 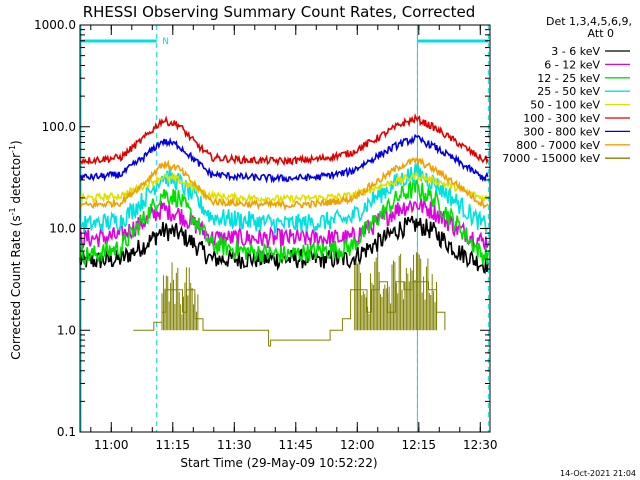 I want to click on legend-label: 7000 - 15000 keV, so click(x=551, y=158).